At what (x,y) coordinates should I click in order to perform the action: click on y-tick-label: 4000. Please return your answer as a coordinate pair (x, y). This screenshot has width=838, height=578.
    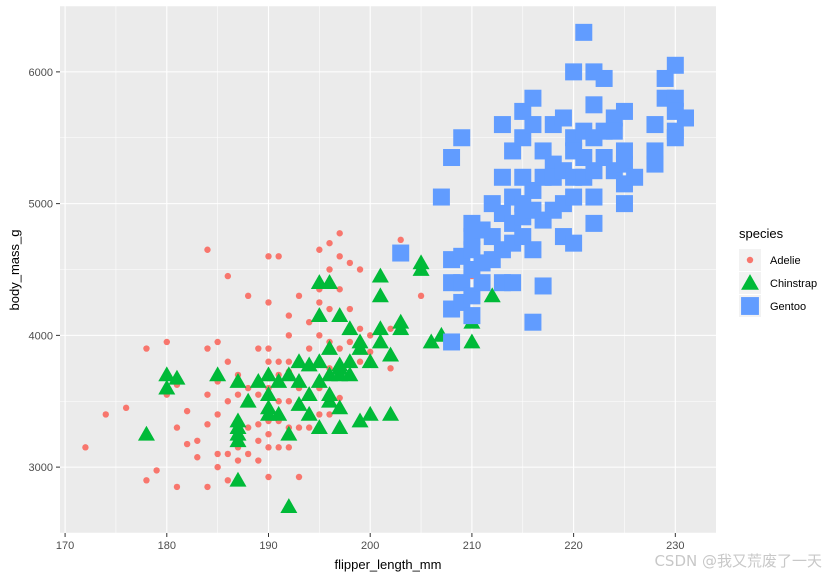
    Looking at the image, I should click on (41, 336).